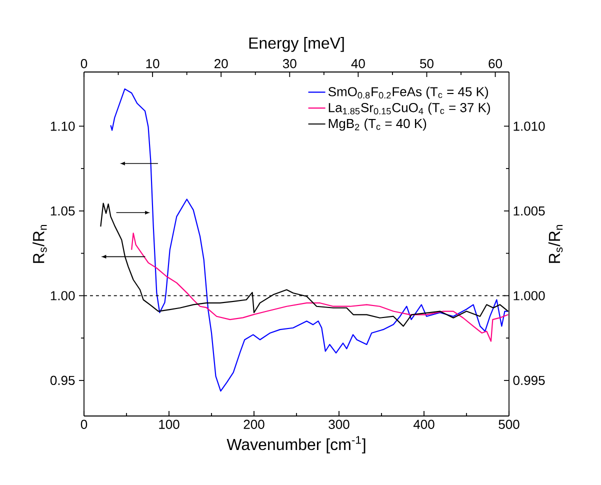 The width and height of the screenshot is (601, 485). Describe the element at coordinates (409, 108) in the screenshot. I see `text: La$_{1.85}$Sr$_{0.15}$CuO$_{4}$ (T$_{c}$ = 37 K)` at that location.